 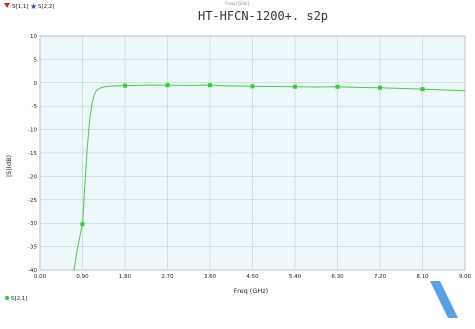 I want to click on x-tick-label: 4.50, so click(x=252, y=277).